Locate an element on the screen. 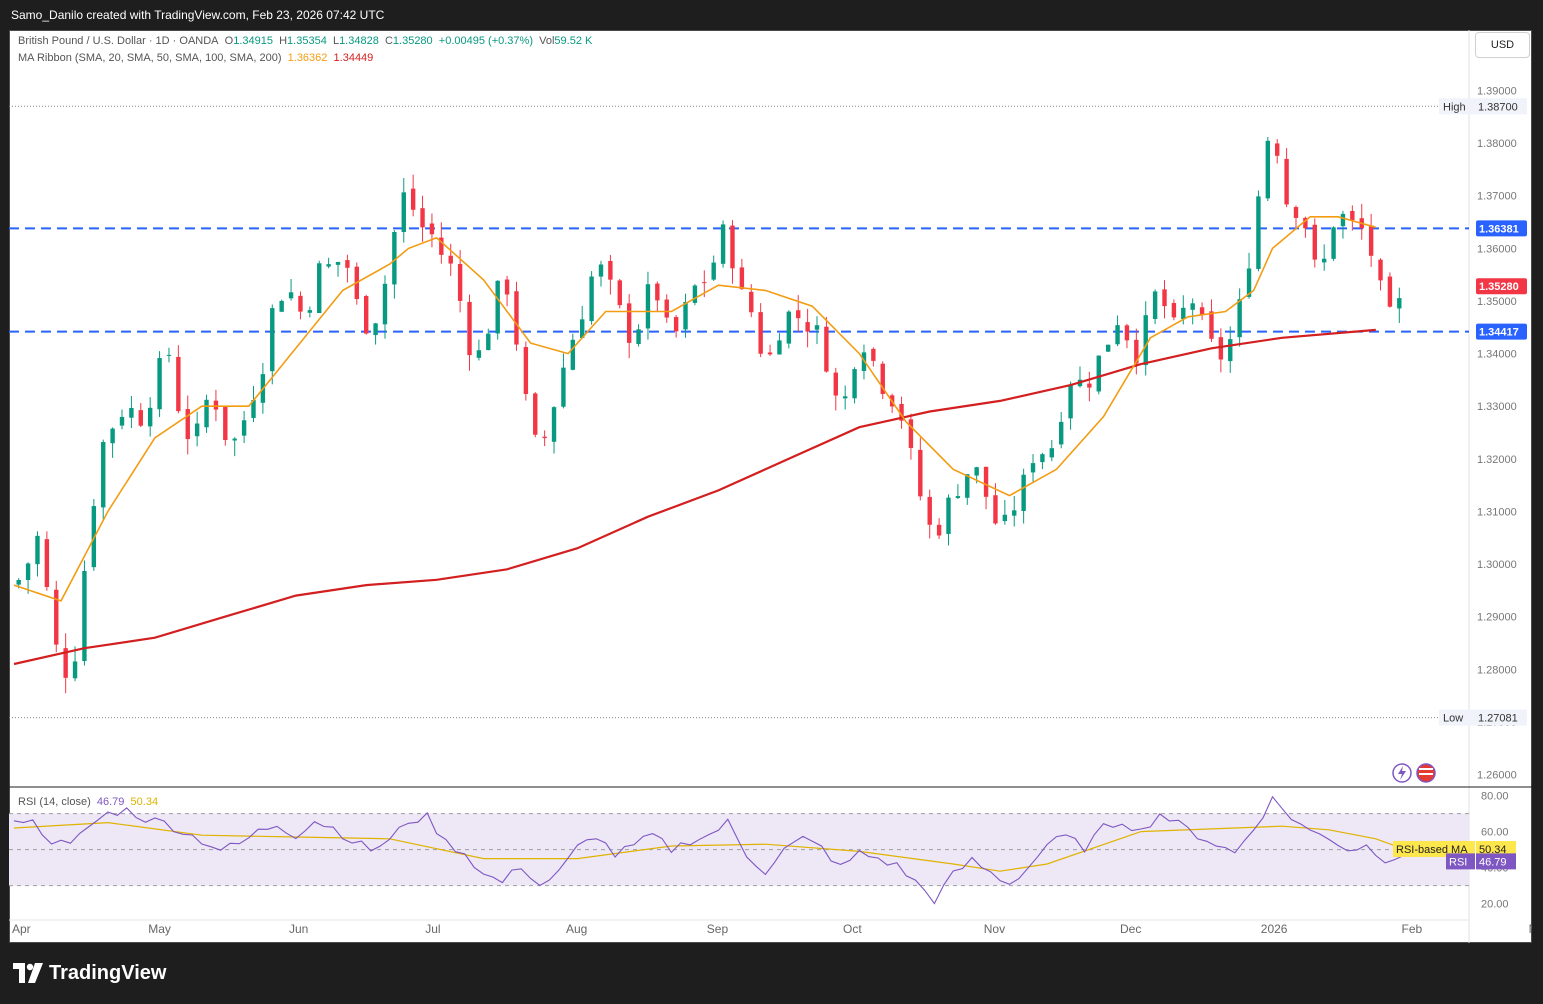 This screenshot has width=1543, height=1004. last-price-tag is located at coordinates (1501, 286).